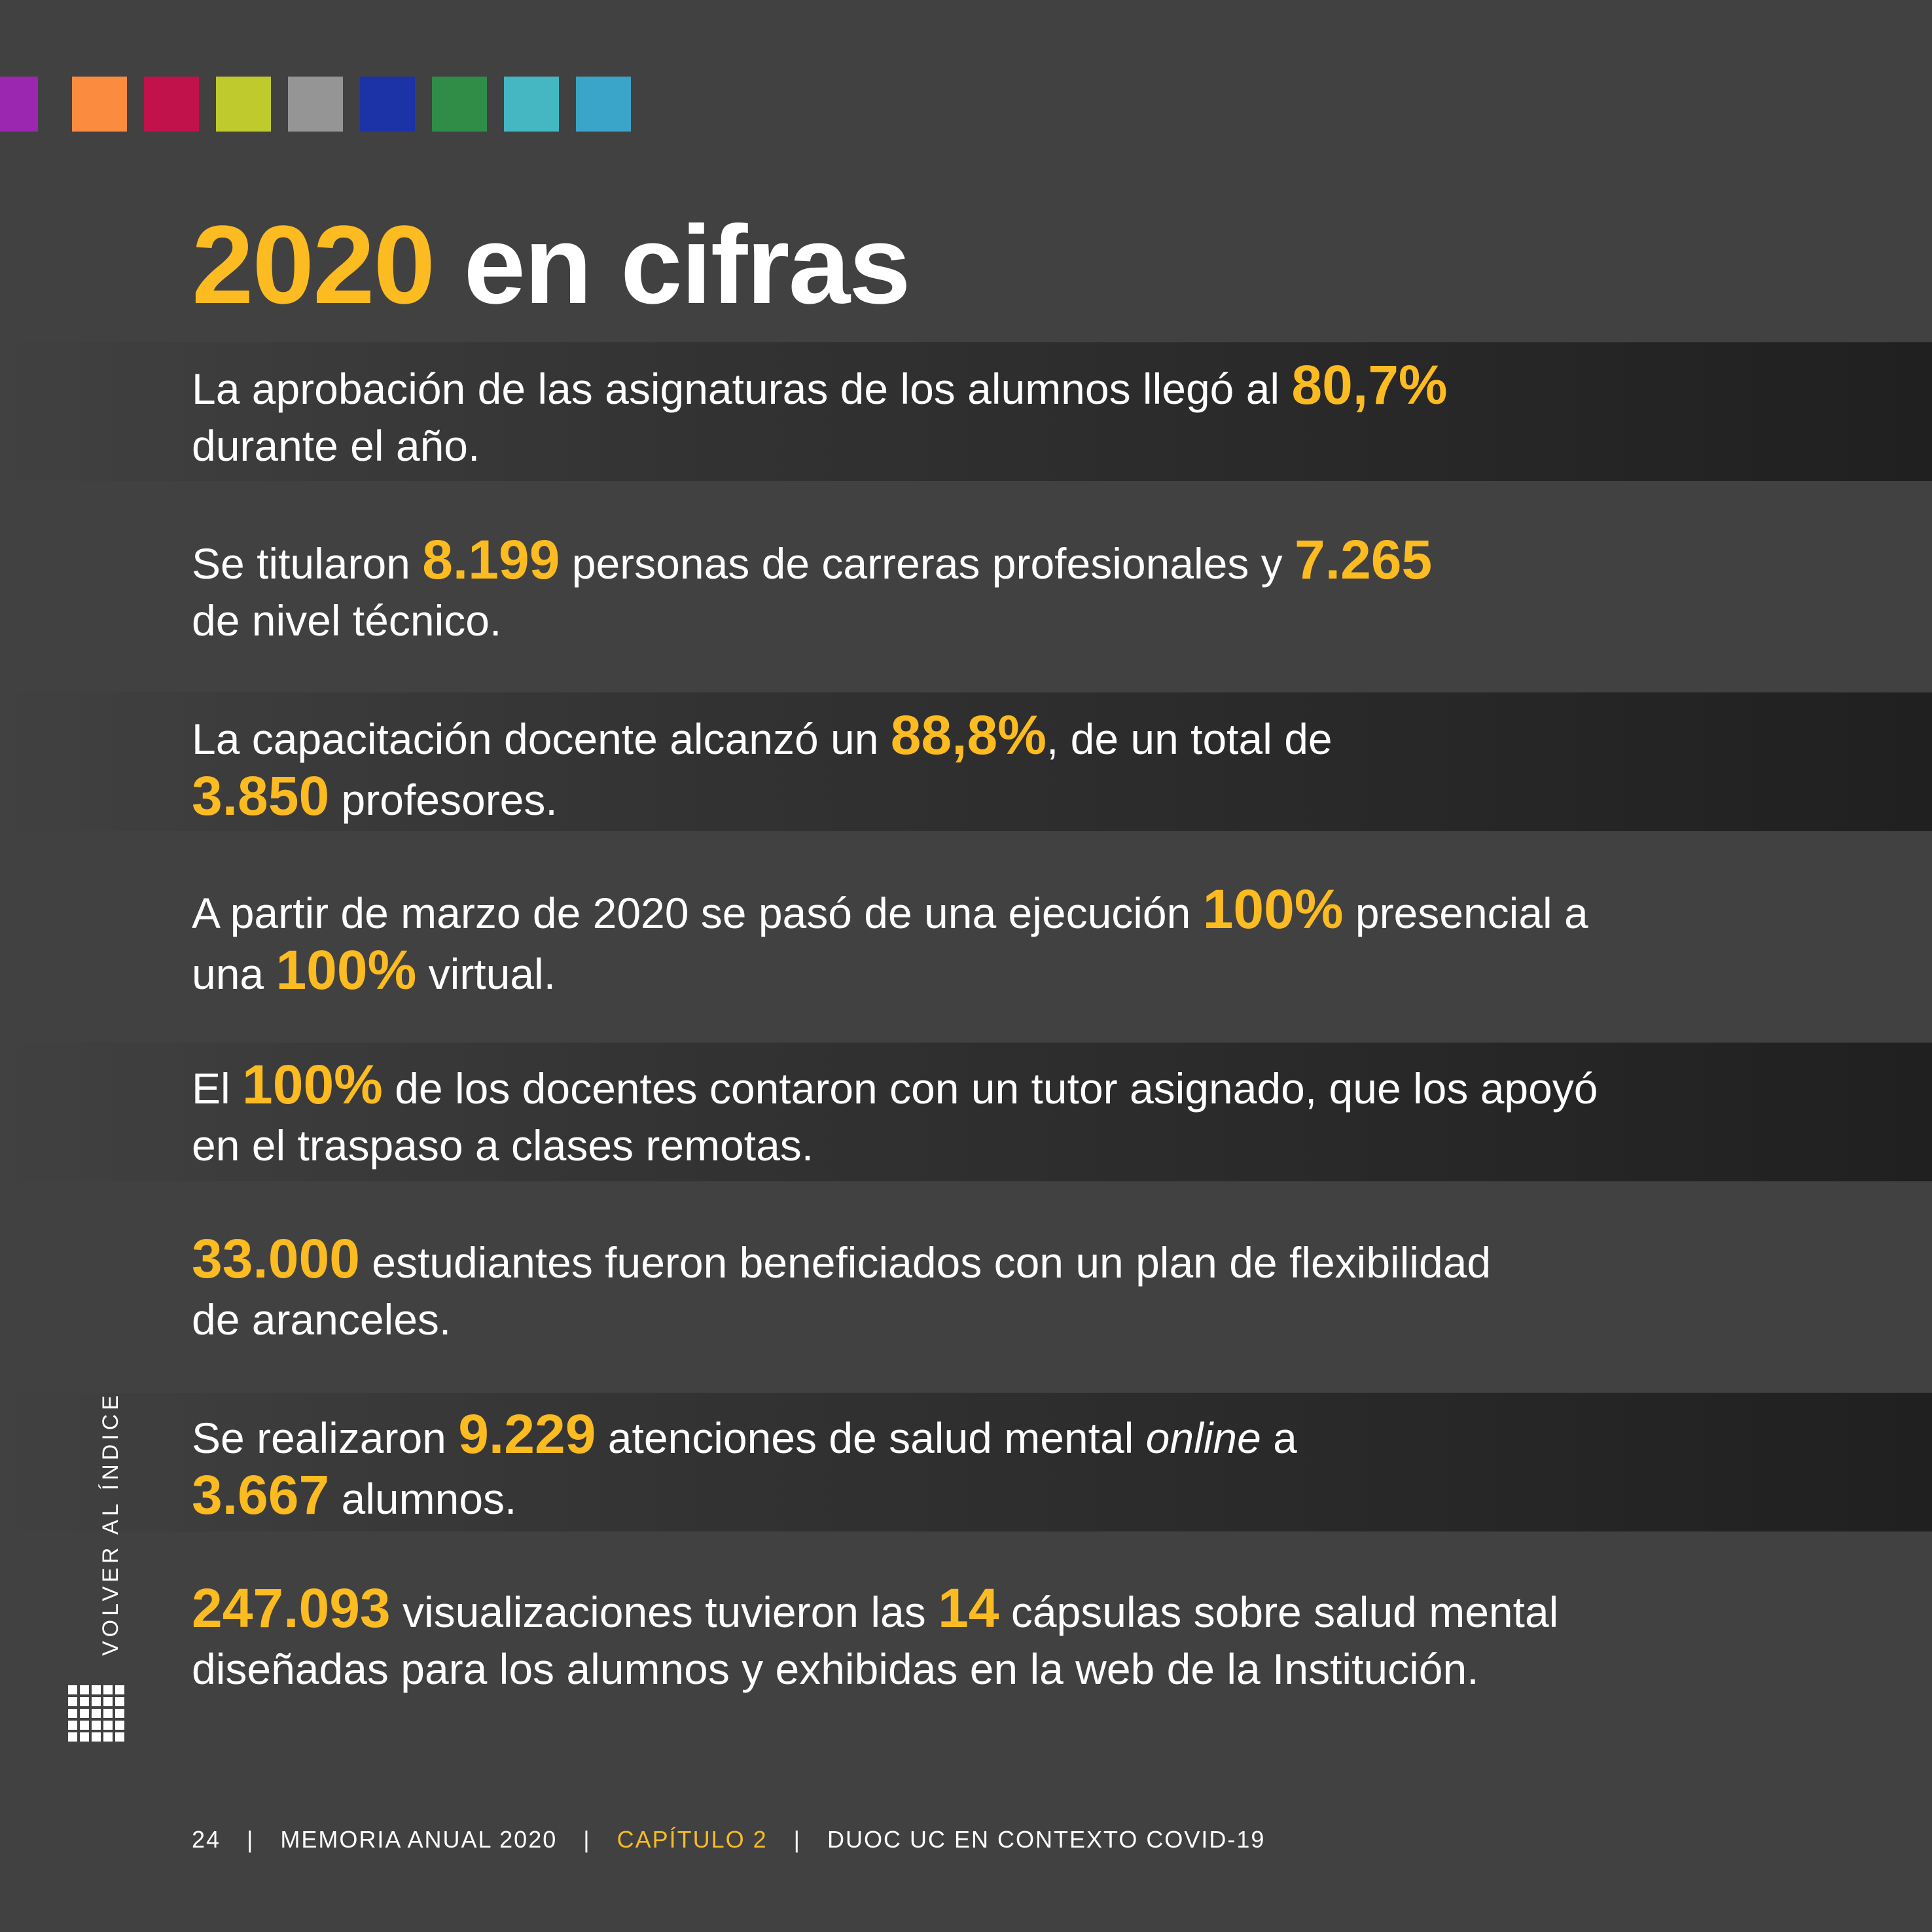 Image resolution: width=1932 pixels, height=1932 pixels. I want to click on swatch-lime, so click(243, 104).